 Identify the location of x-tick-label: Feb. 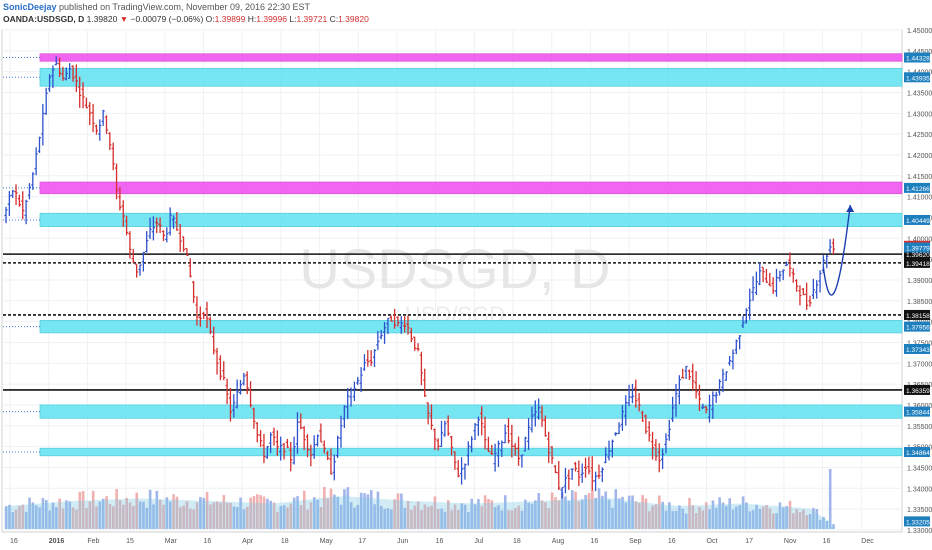
(93, 541).